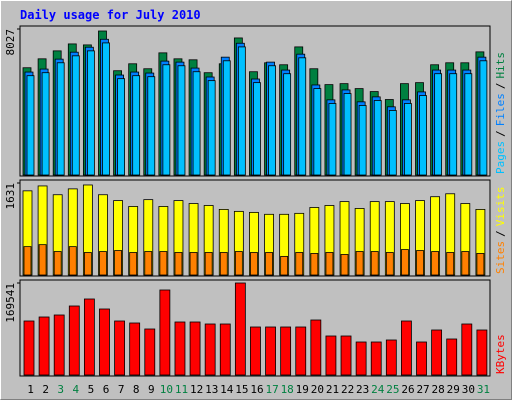  Describe the element at coordinates (332, 389) in the screenshot. I see `x-tick-label: 21` at that location.